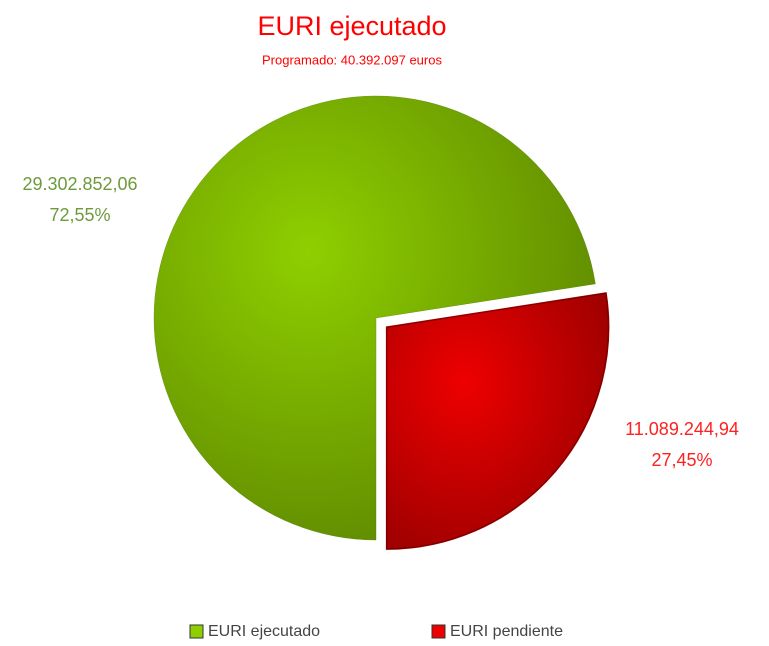  Describe the element at coordinates (352, 59) in the screenshot. I see `chart-subtitle: Programado: 40.392.097 euros` at that location.